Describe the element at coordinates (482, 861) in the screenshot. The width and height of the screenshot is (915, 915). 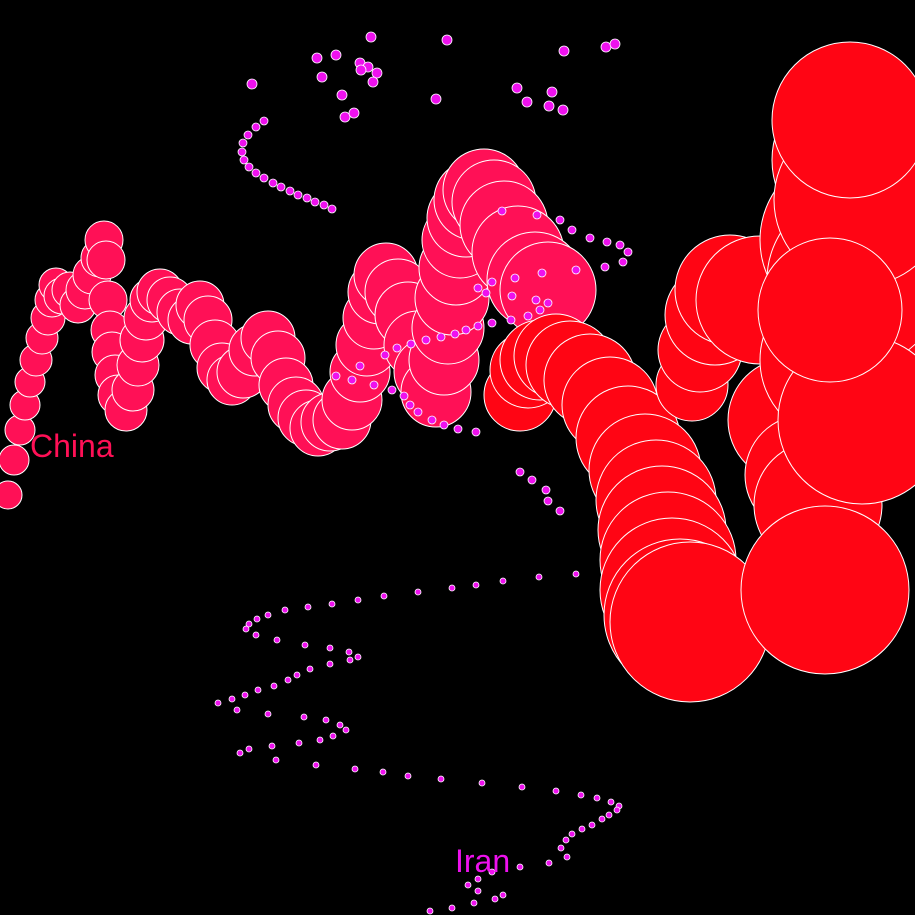
I see `iran-label: Iran` at that location.